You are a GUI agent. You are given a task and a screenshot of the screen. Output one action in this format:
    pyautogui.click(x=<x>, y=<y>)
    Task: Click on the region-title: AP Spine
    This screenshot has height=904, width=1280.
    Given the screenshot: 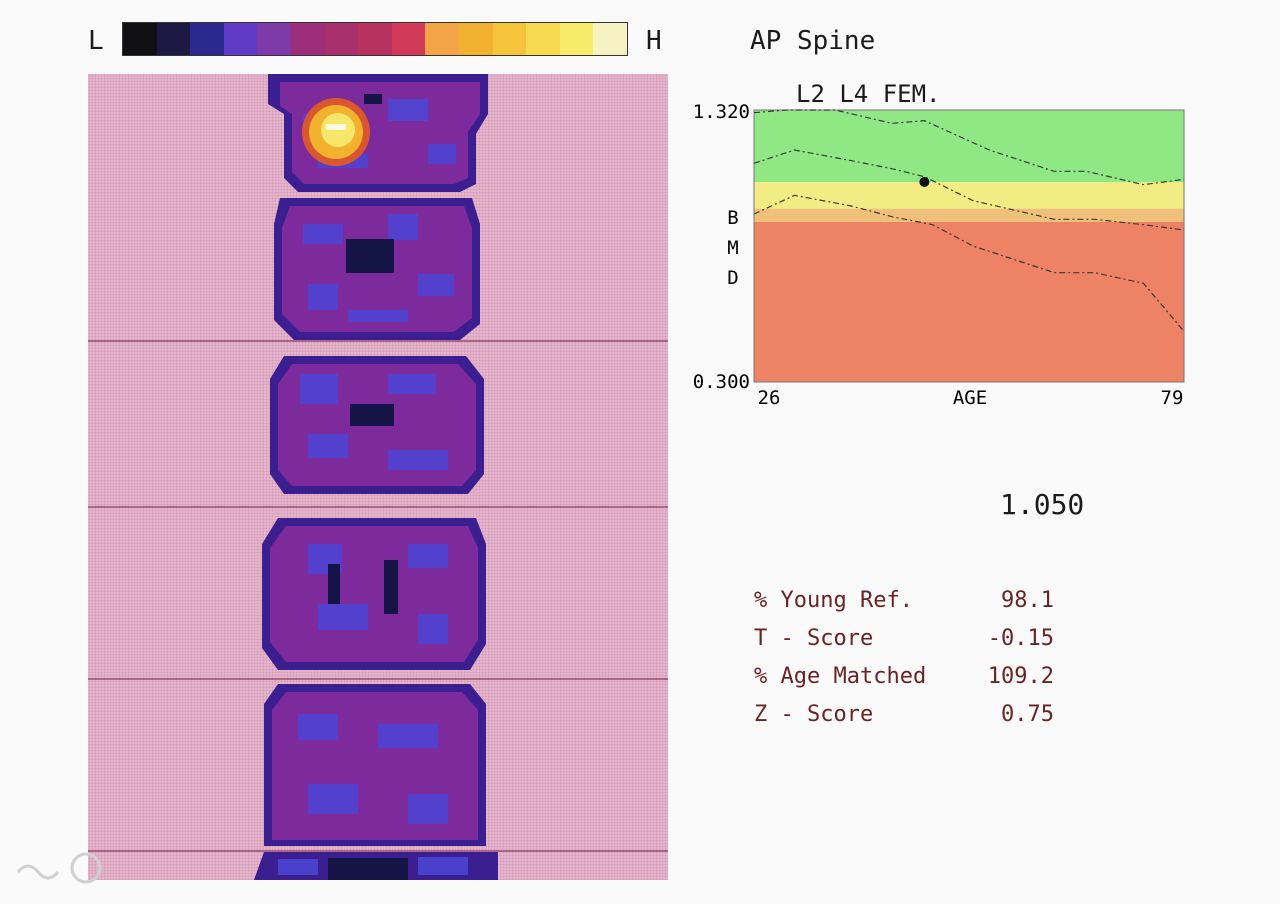 What is the action you would take?
    pyautogui.click(x=813, y=41)
    